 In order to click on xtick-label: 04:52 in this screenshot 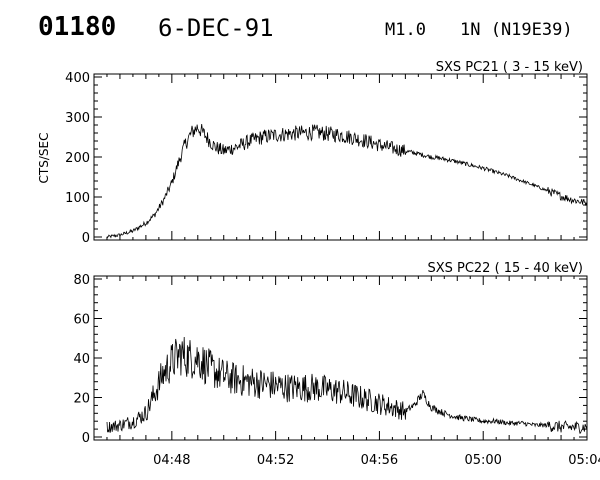, I will do `click(275, 460)`.